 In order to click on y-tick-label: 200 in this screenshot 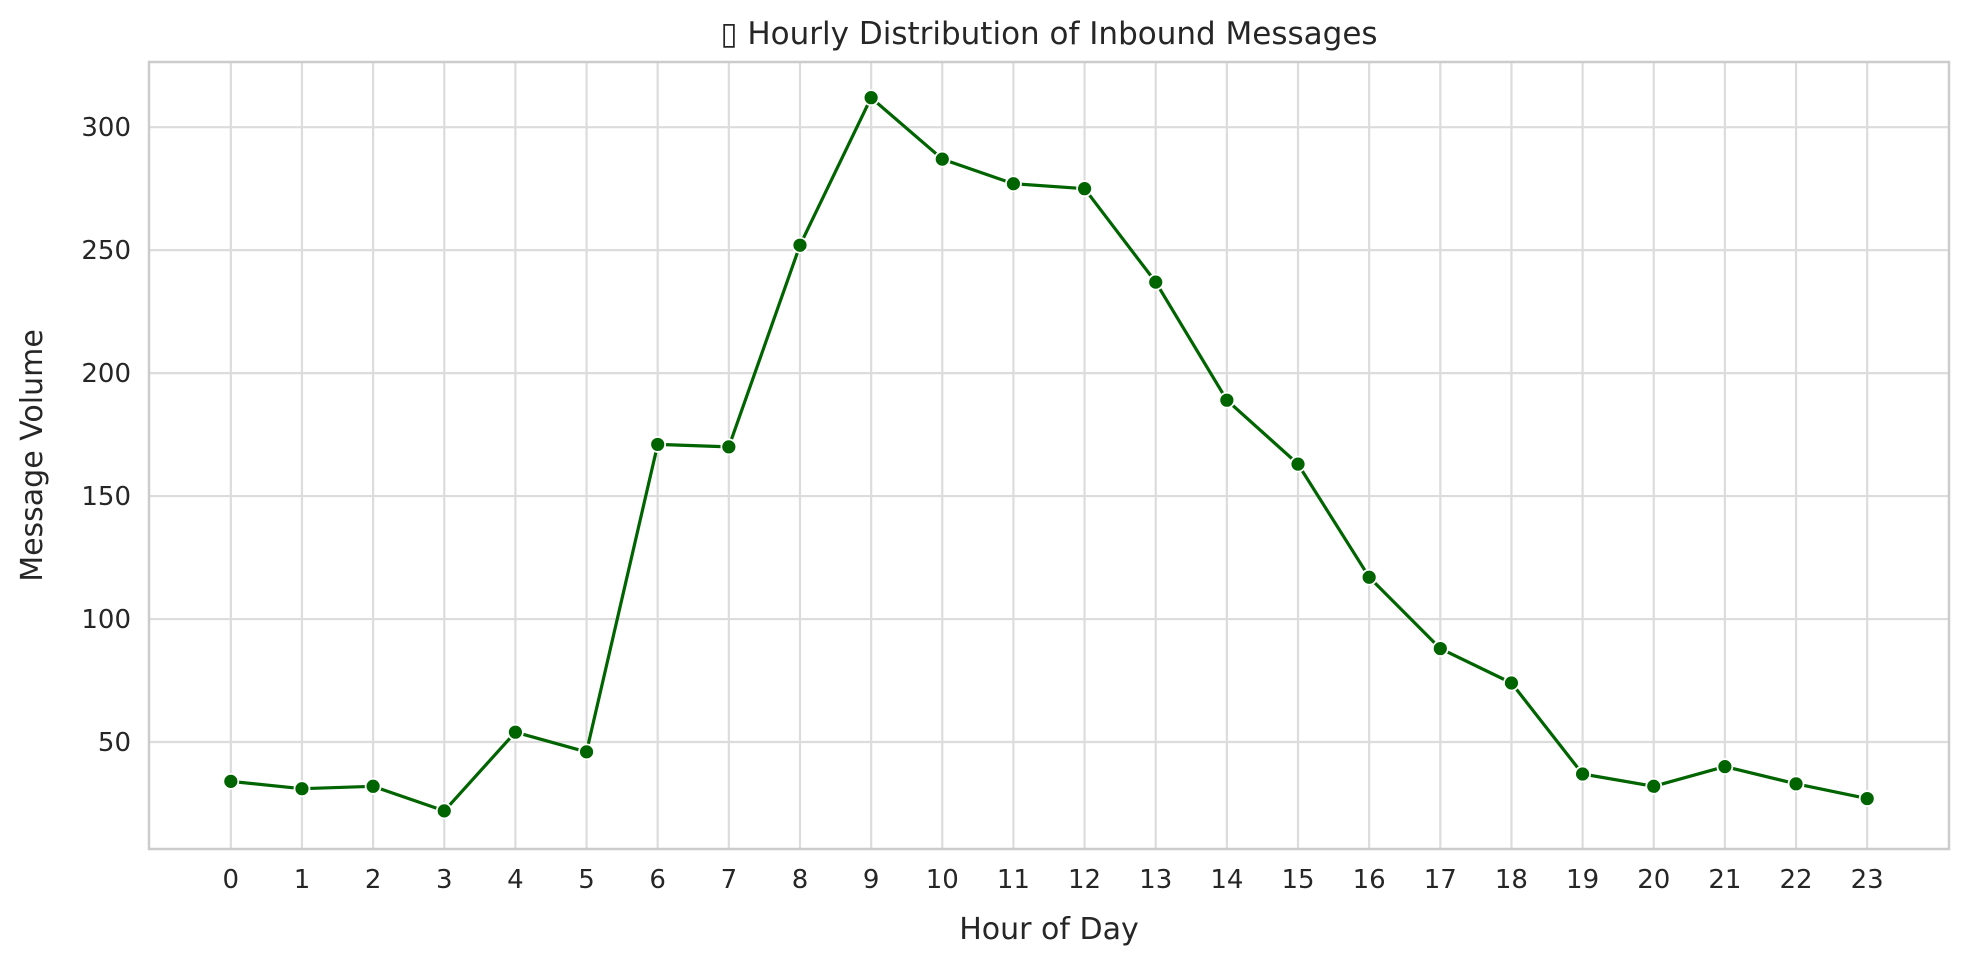, I will do `click(106, 374)`.